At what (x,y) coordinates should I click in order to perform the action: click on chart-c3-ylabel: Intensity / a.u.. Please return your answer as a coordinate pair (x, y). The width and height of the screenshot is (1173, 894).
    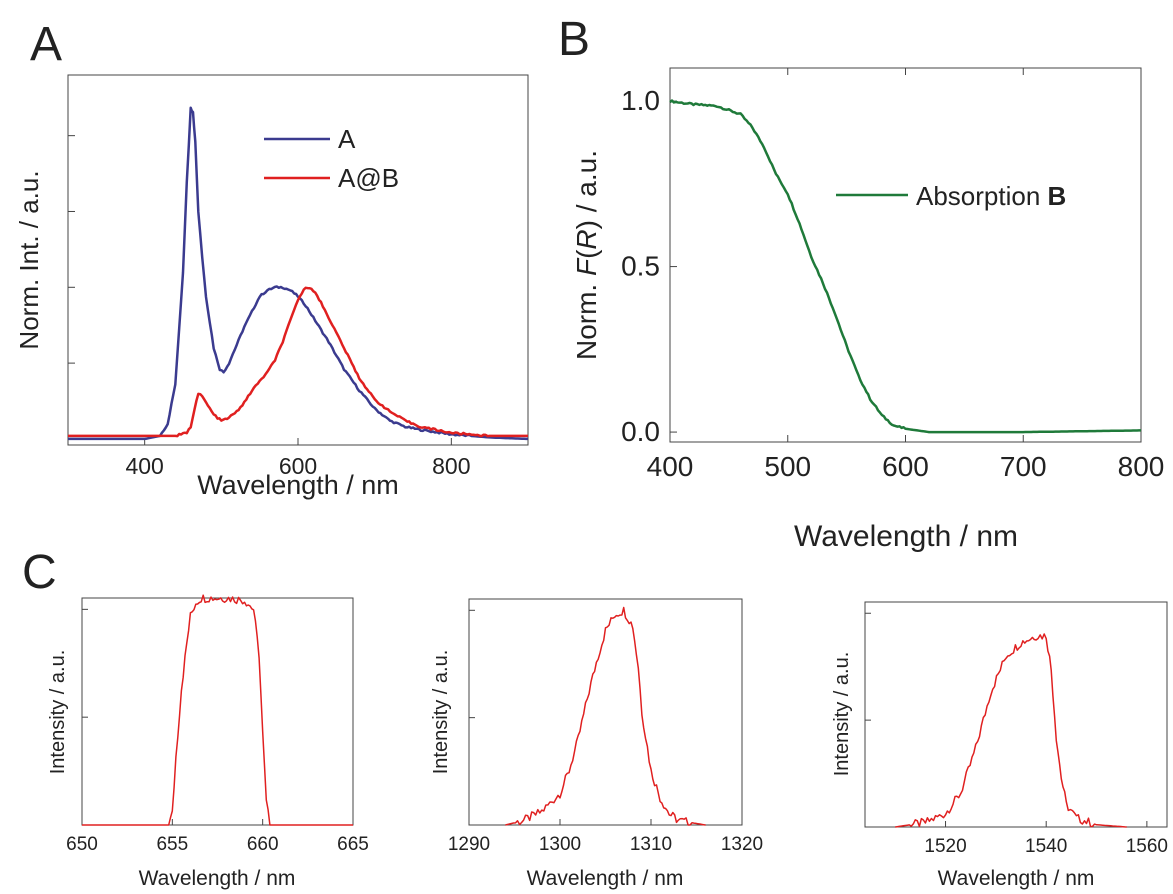
    Looking at the image, I should click on (842, 714).